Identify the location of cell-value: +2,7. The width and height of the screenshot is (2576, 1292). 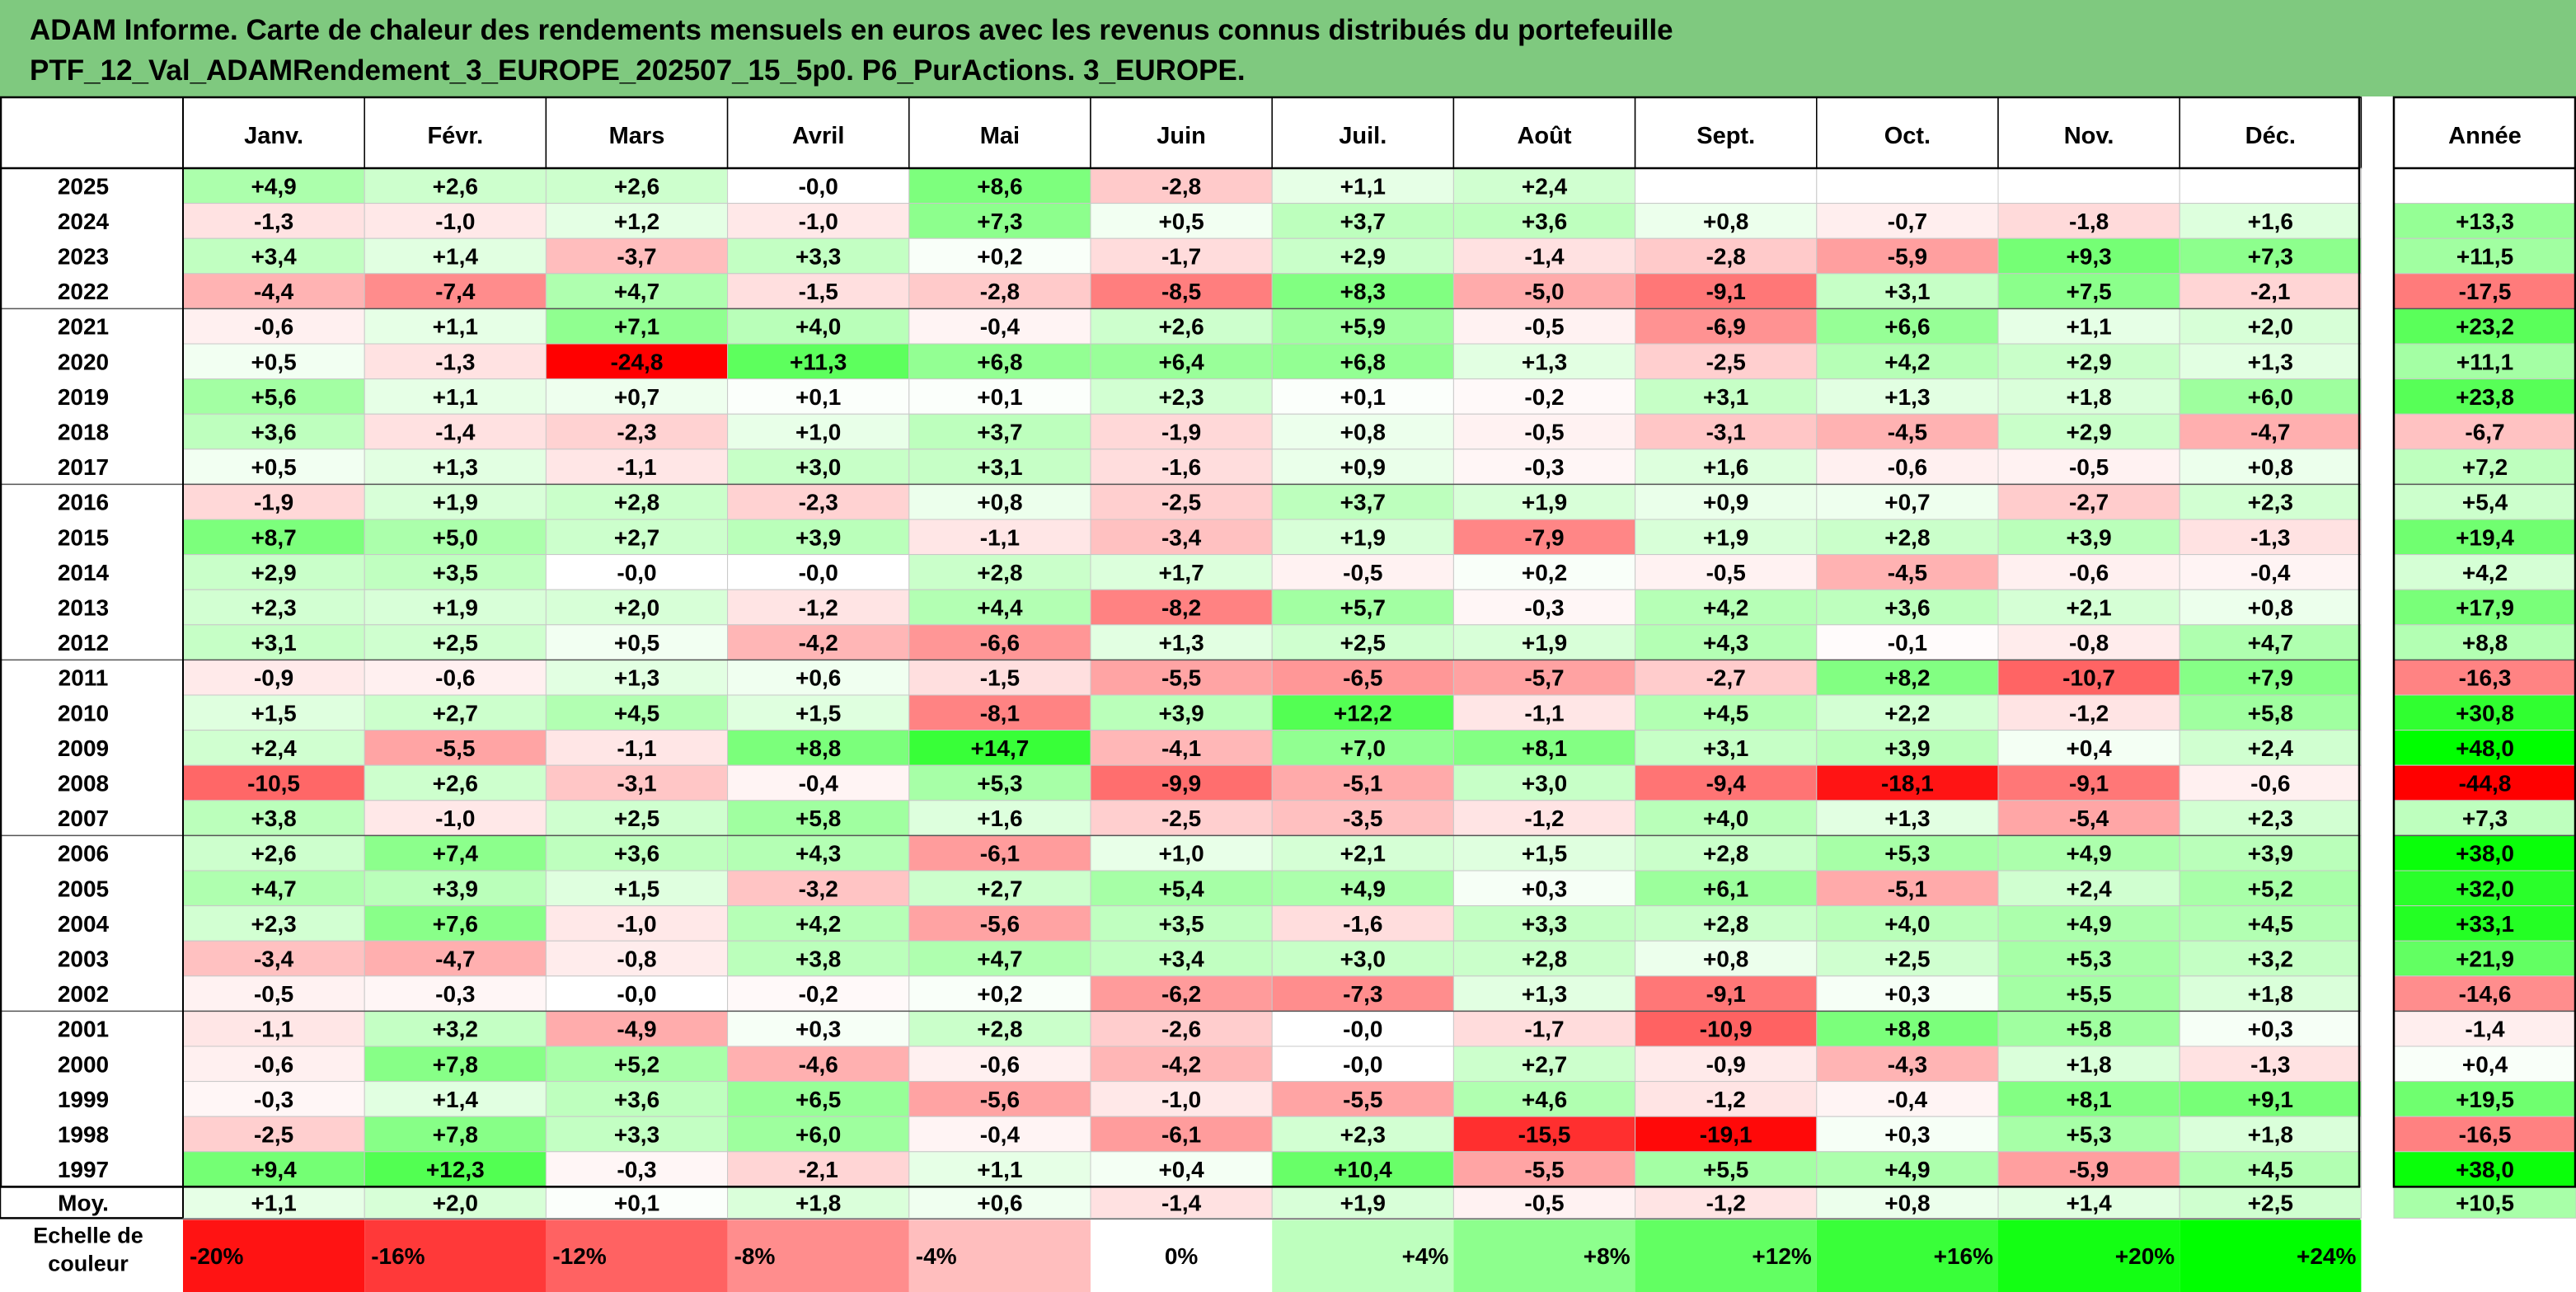
(636, 537).